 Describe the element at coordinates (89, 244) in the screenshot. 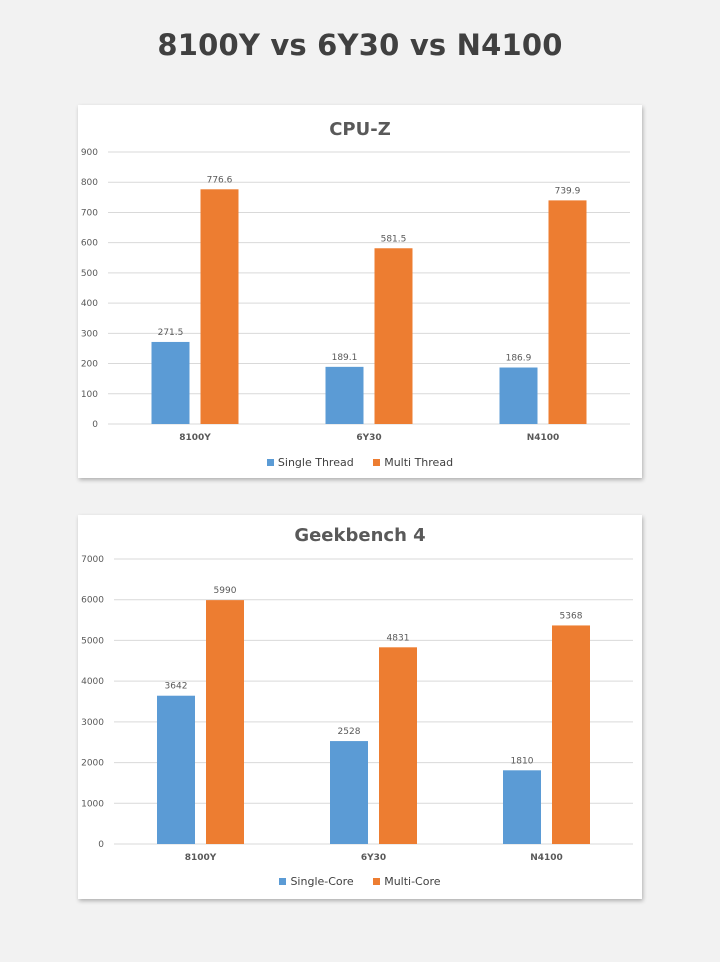

I see `y-tick-label: 600` at that location.